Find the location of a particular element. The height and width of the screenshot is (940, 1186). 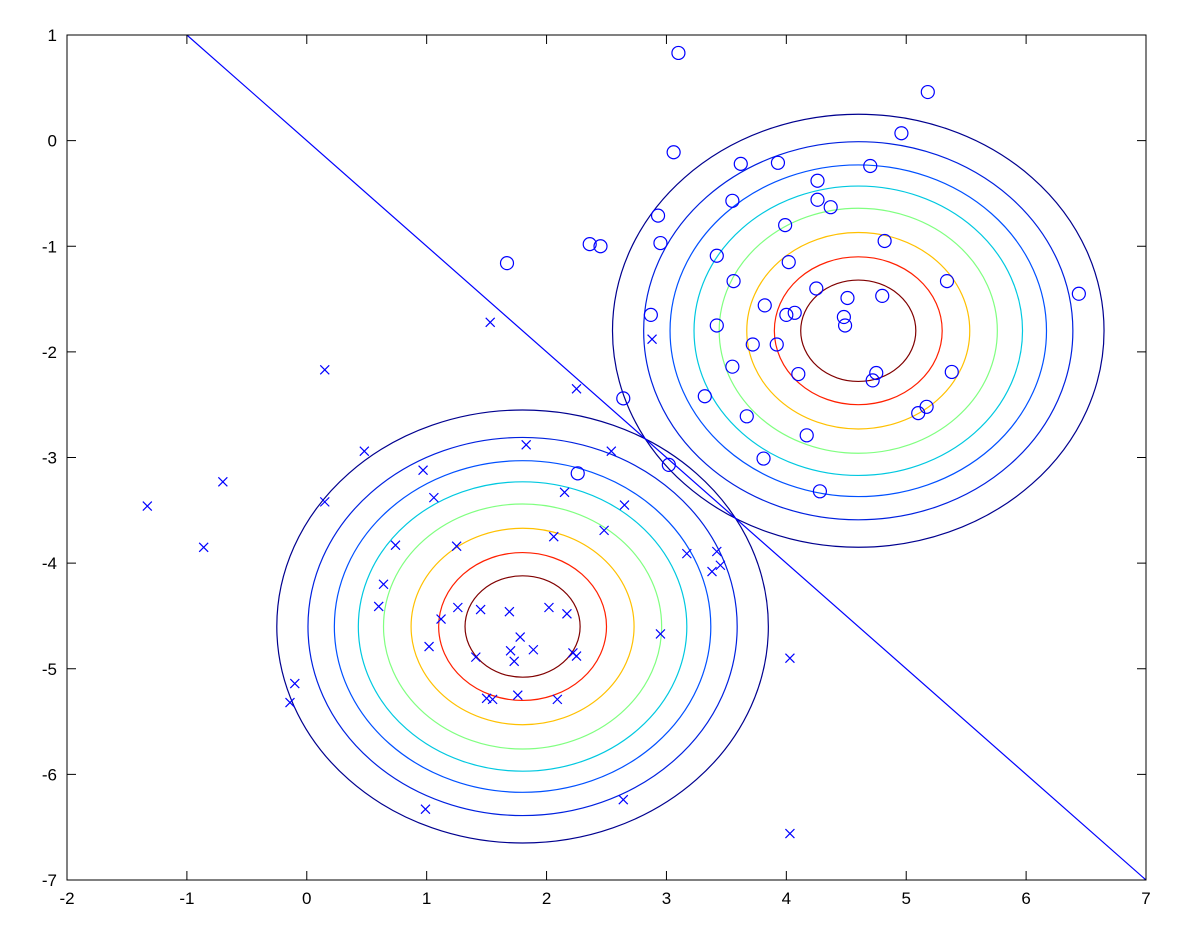

x-tick-label: 4 is located at coordinates (786, 898).